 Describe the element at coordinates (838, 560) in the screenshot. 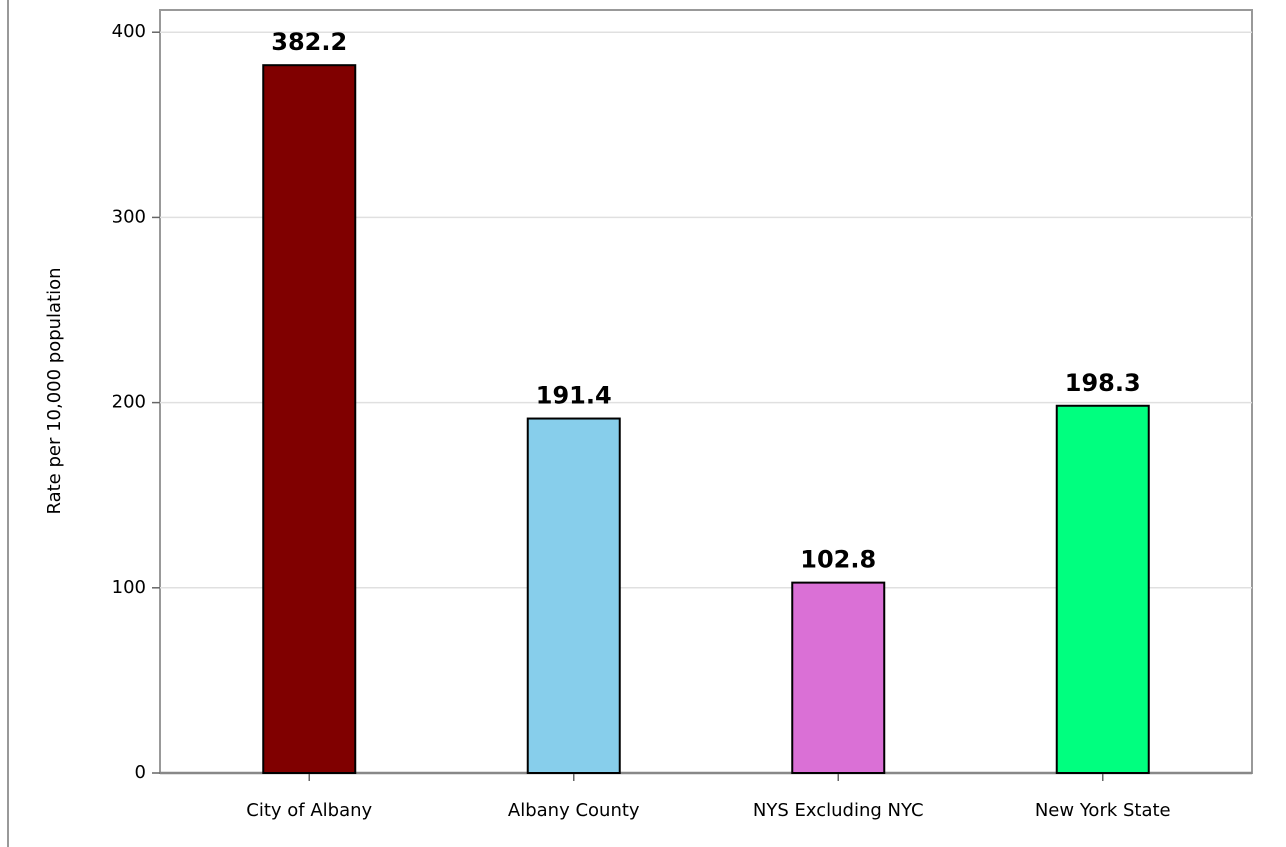

I see `value-label: 102.8` at that location.